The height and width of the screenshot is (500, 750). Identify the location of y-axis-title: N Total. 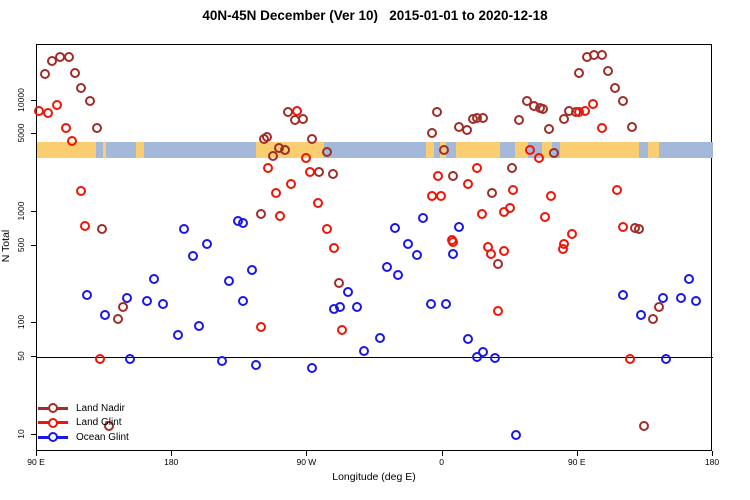
(6, 246).